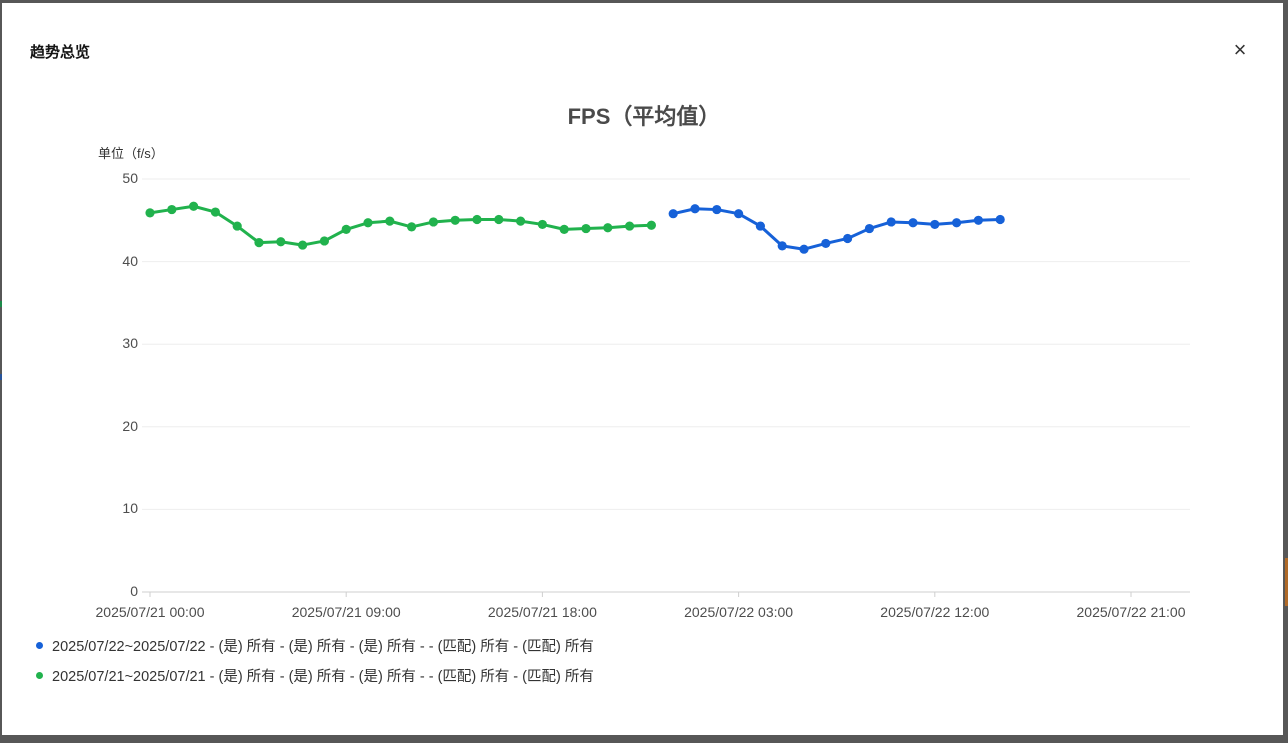  I want to click on dialog-title: 趋势总览, so click(60, 52).